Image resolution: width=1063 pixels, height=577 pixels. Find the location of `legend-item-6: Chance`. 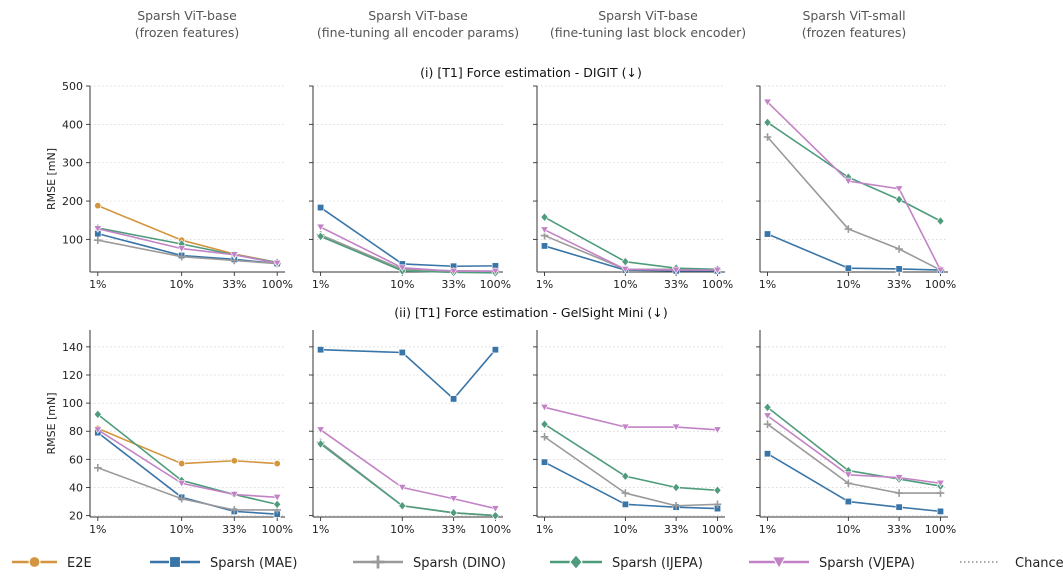

legend-item-6: Chance is located at coordinates (1011, 563).